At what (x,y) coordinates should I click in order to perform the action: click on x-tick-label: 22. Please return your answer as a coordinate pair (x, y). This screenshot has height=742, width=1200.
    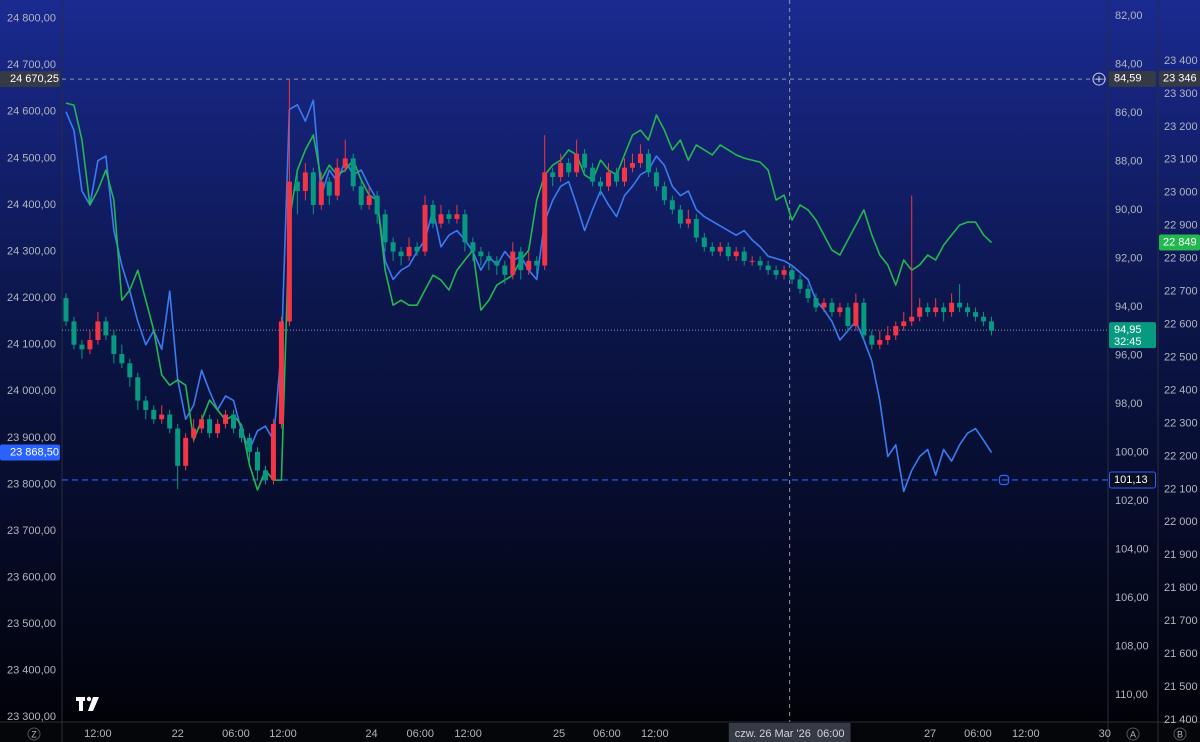
    Looking at the image, I should click on (178, 734).